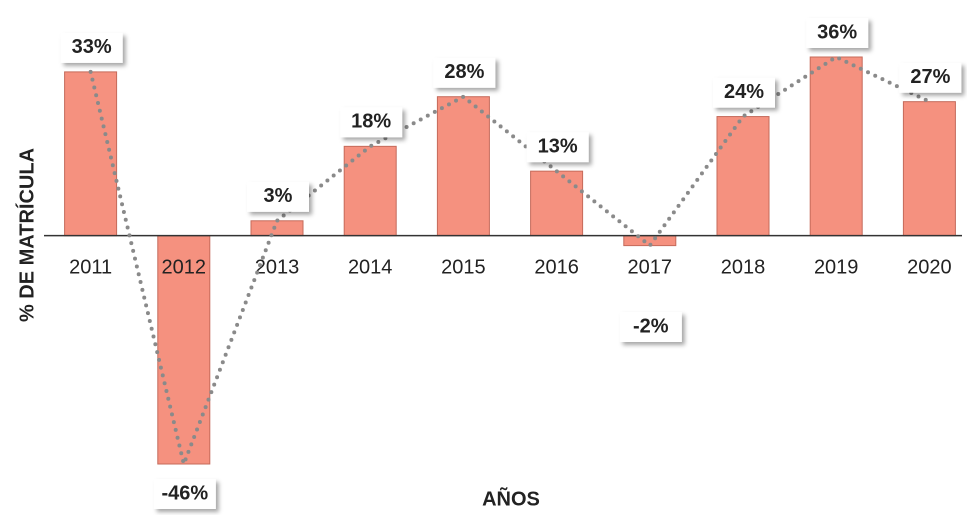  I want to click on value-label: 36%, so click(837, 32).